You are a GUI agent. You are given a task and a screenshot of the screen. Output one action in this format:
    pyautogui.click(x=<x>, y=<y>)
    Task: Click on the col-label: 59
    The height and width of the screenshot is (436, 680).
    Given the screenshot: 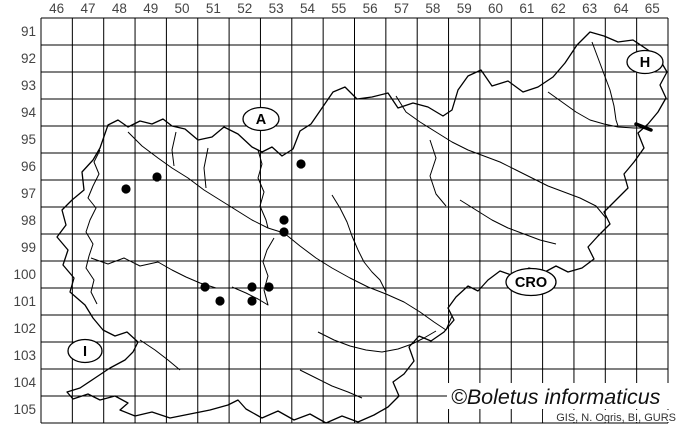 What is the action you would take?
    pyautogui.click(x=464, y=8)
    